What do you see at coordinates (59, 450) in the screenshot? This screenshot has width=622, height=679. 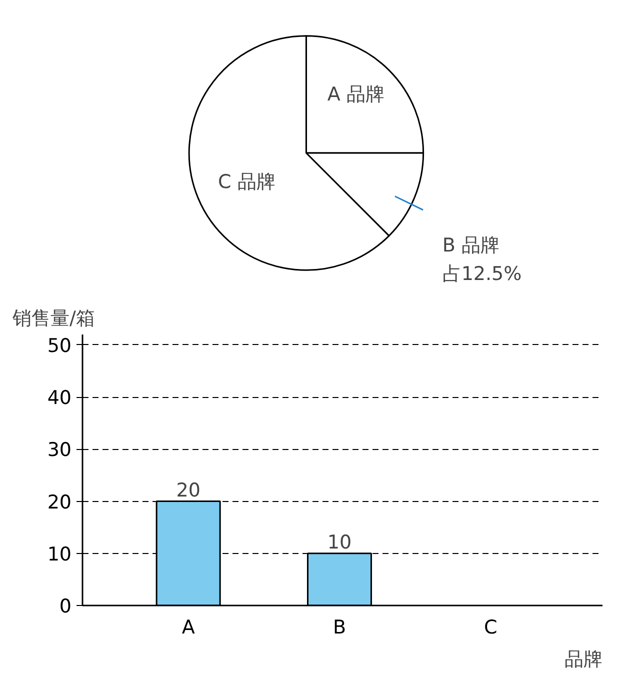 I see `y-tick-label: 30` at bounding box center [59, 450].